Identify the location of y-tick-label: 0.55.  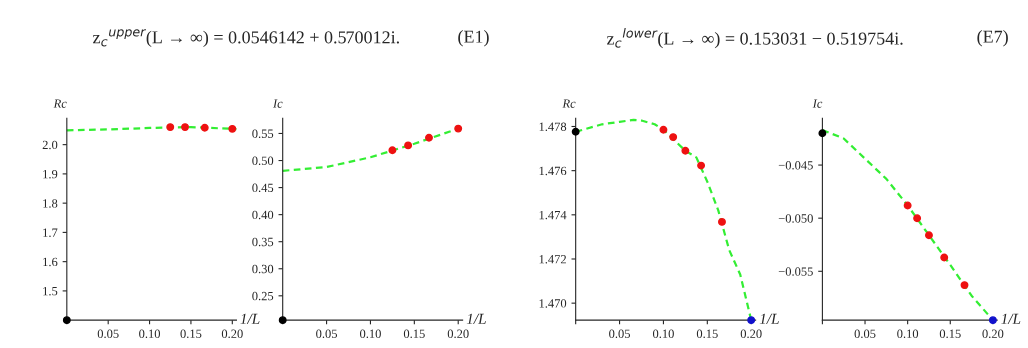
(263, 133).